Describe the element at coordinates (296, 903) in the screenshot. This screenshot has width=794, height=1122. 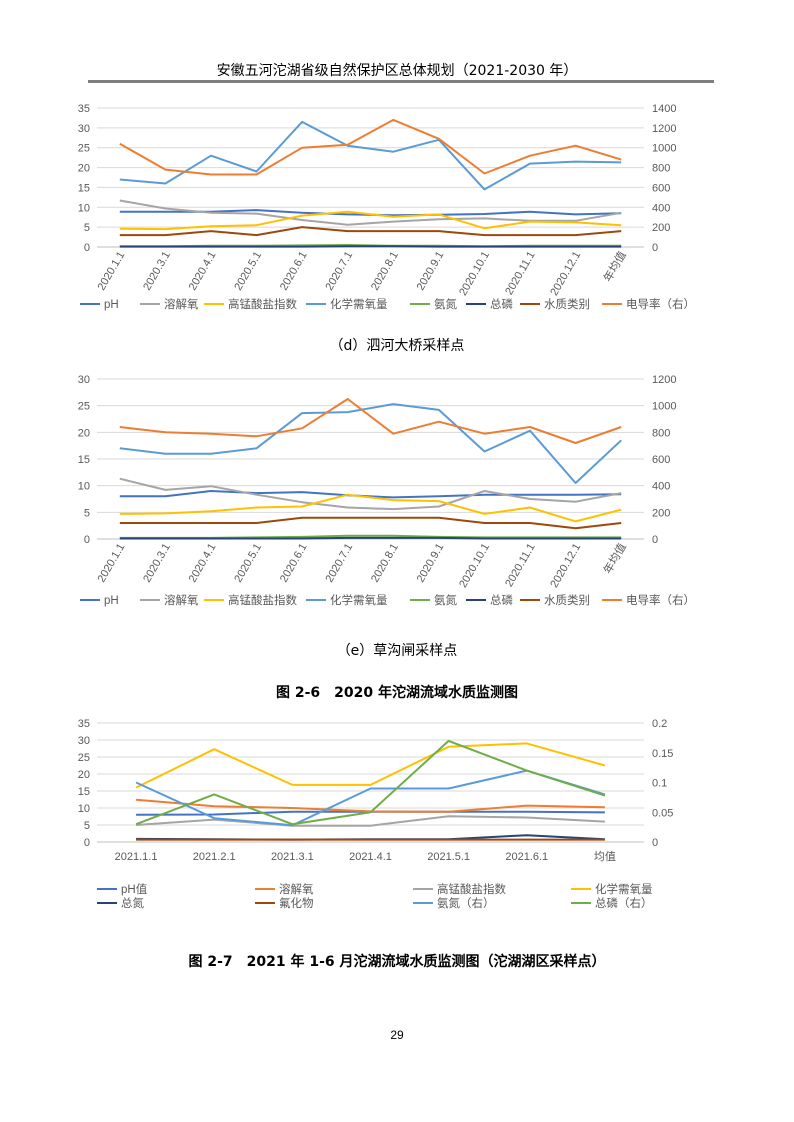
I see `legend-label: 氟化物` at that location.